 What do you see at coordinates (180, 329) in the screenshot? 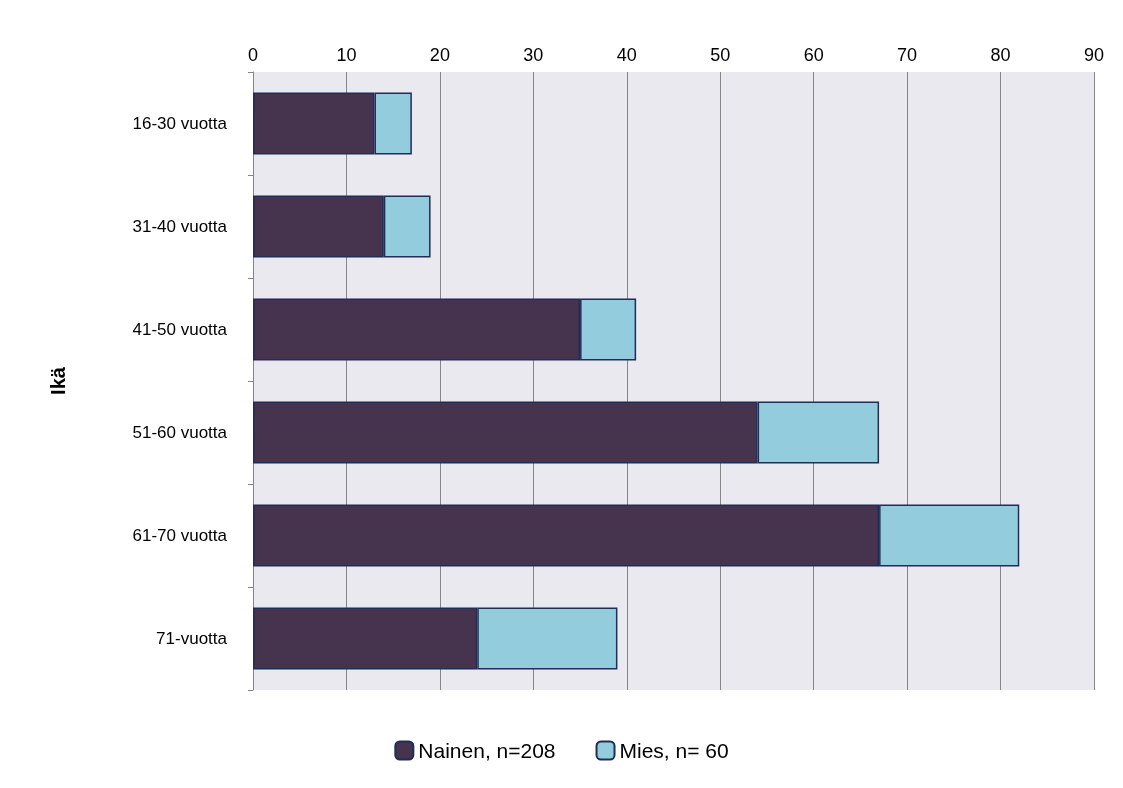
I see `y-tick-label: 41-50 vuotta` at bounding box center [180, 329].